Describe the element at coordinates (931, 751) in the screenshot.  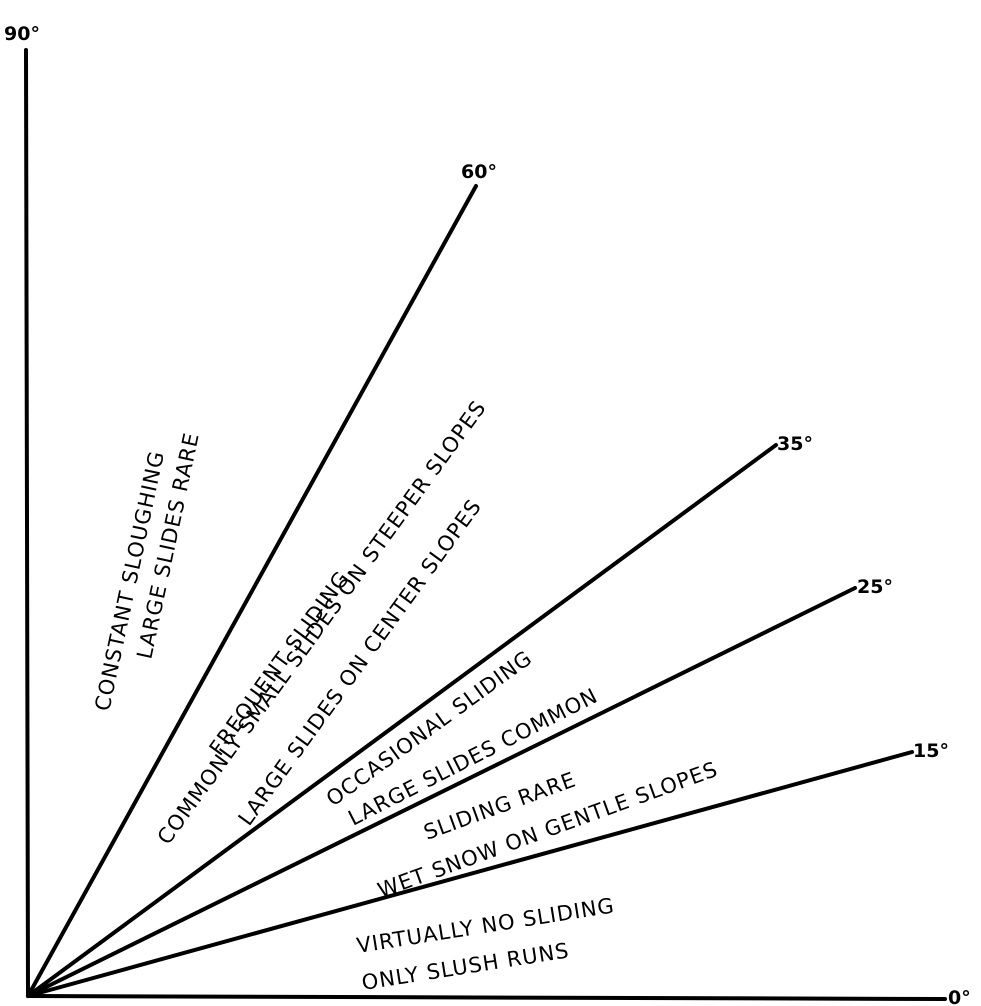
I see `angle-label-15: 15°` at that location.